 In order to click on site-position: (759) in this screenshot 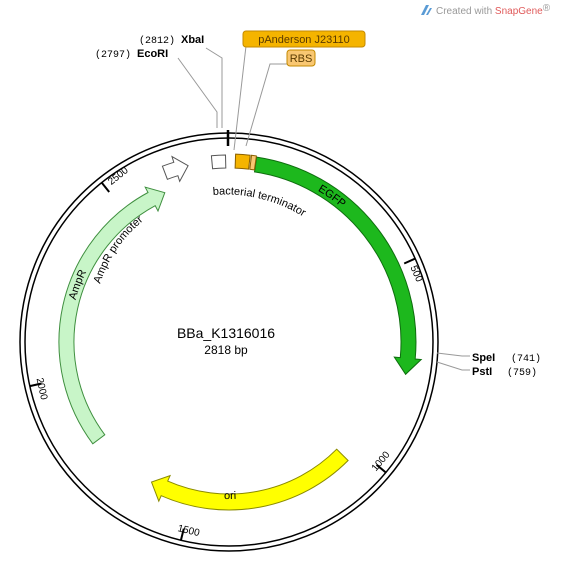, I will do `click(522, 373)`.